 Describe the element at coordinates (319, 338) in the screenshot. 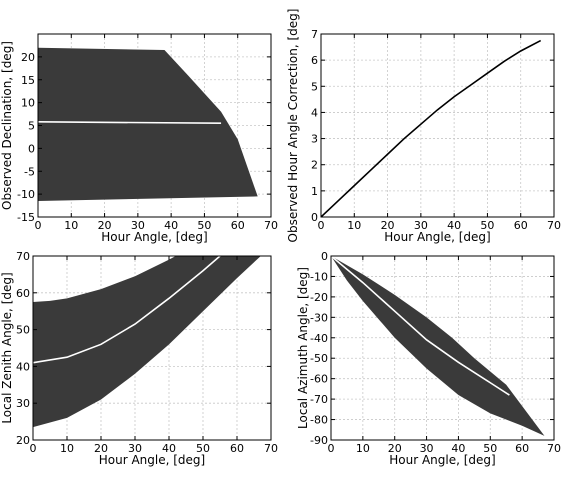

I see `chart-4-ytick-label-5: -40` at that location.